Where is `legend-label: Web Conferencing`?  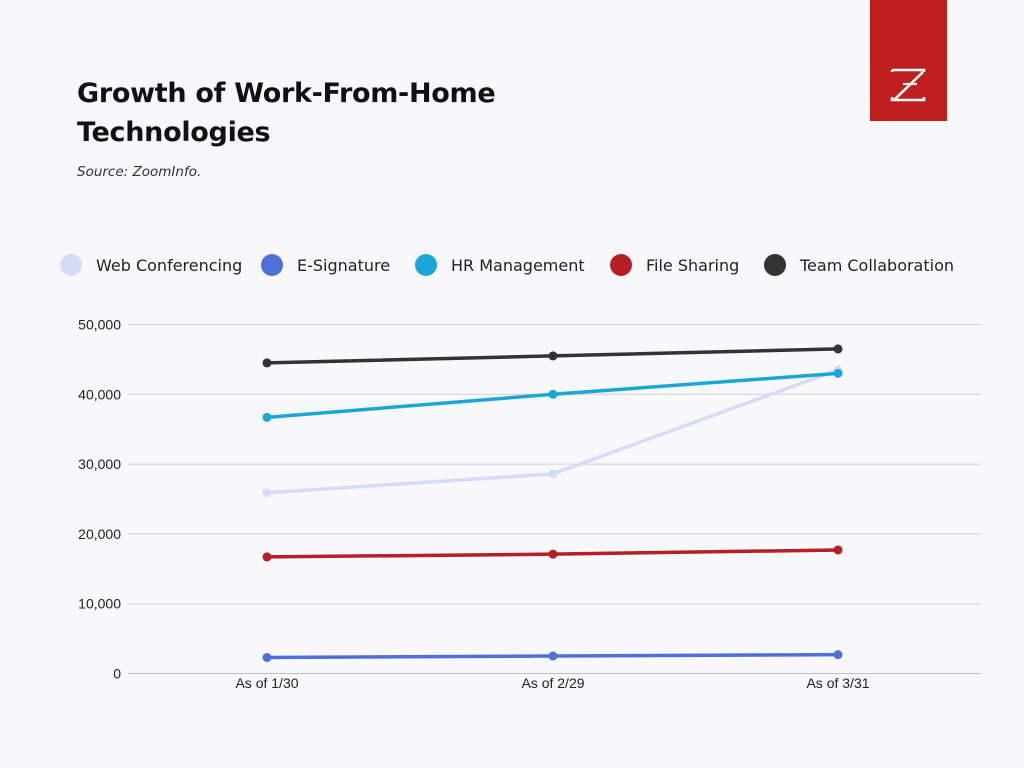
legend-label: Web Conferencing is located at coordinates (169, 265).